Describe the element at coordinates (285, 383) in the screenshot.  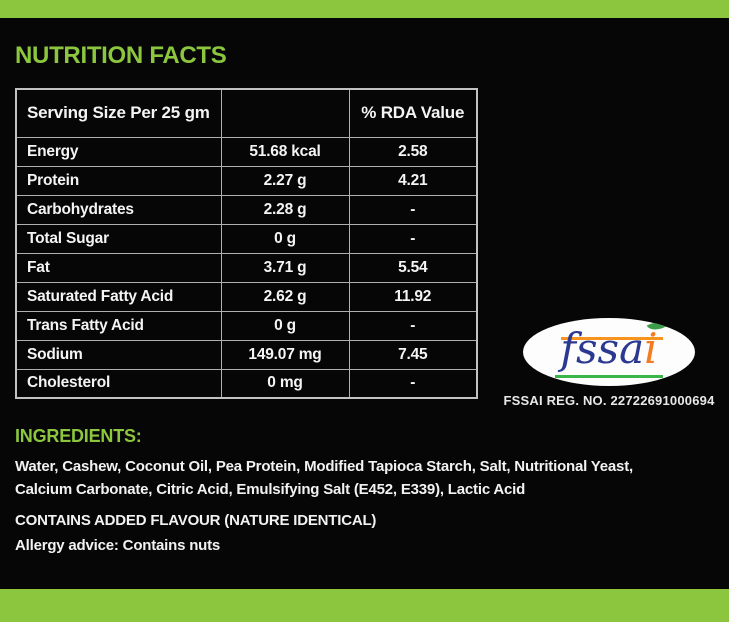
I see `amount-cell: 0 mg` at that location.